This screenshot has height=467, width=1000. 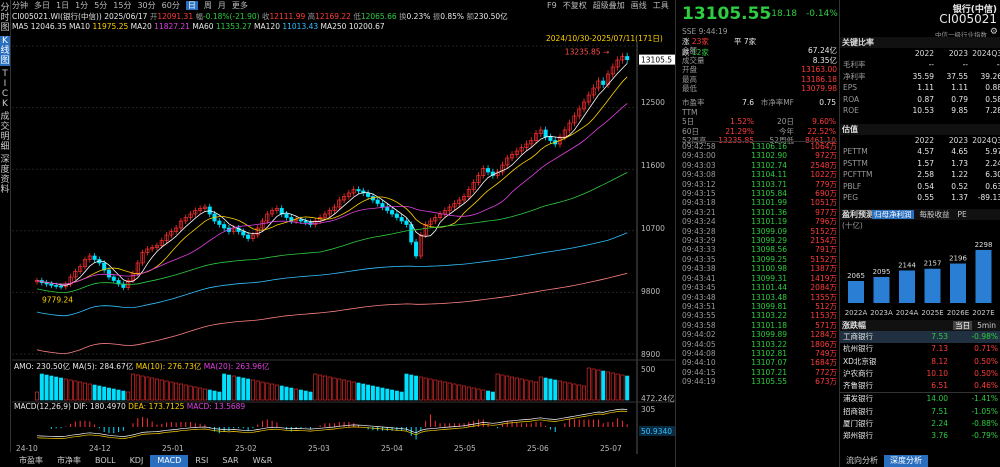 What do you see at coordinates (20, 5) in the screenshot?
I see `period-0: 分钟` at bounding box center [20, 5].